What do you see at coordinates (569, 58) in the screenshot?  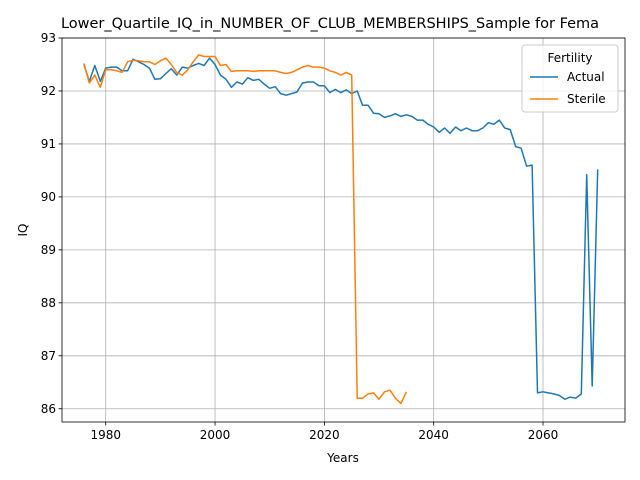 I see `legend-title: Fertility` at bounding box center [569, 58].